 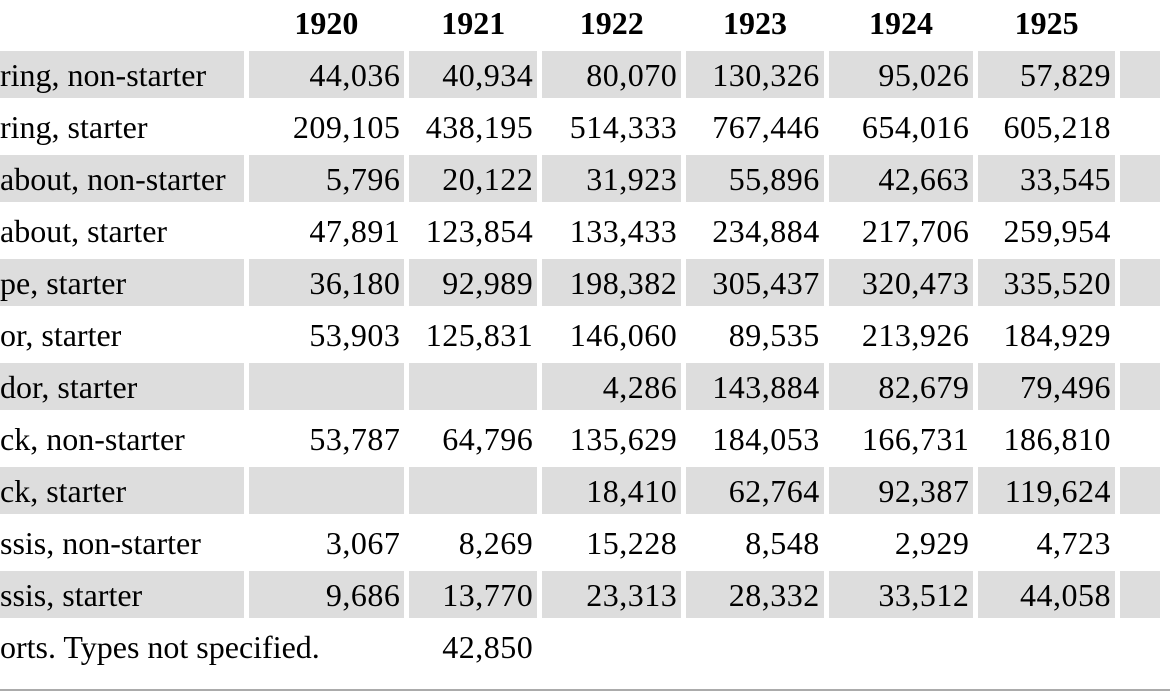 What do you see at coordinates (473, 178) in the screenshot?
I see `value-cell: 20,122` at bounding box center [473, 178].